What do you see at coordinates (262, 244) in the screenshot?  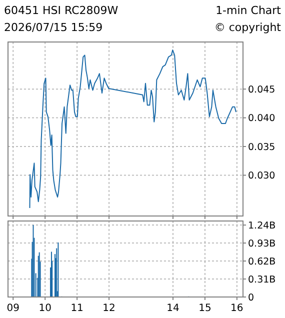 I see `y-tick-label: 0.93B` at bounding box center [262, 244].